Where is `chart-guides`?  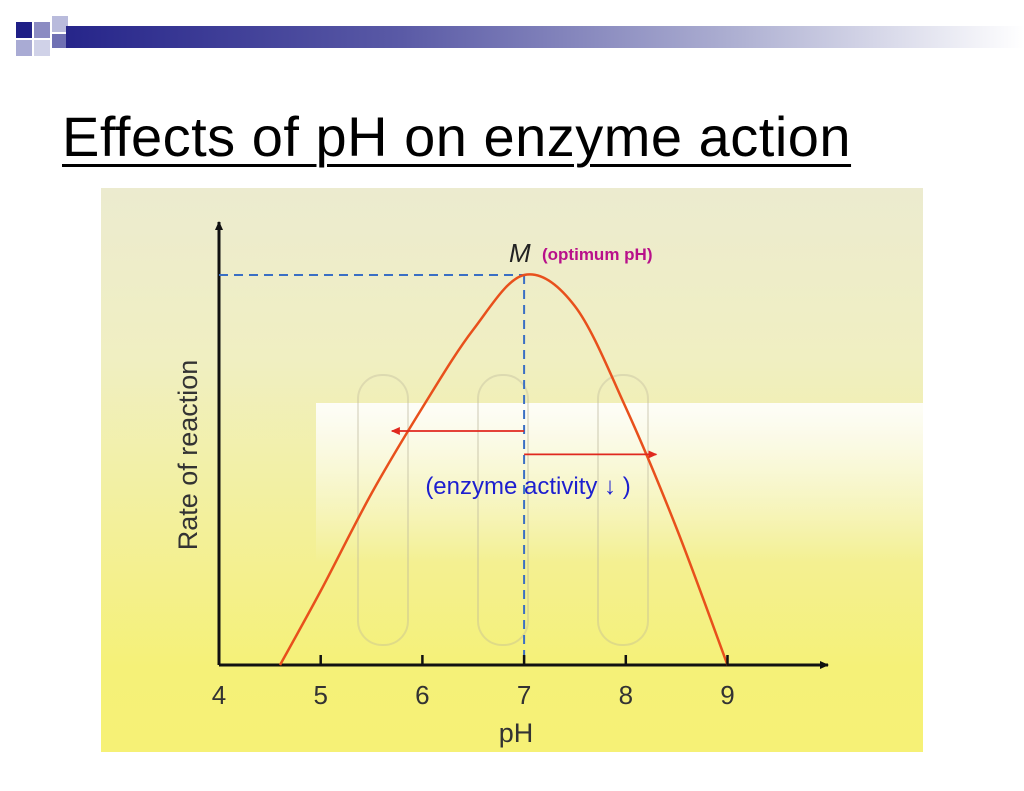
chart-guides is located at coordinates (372, 469).